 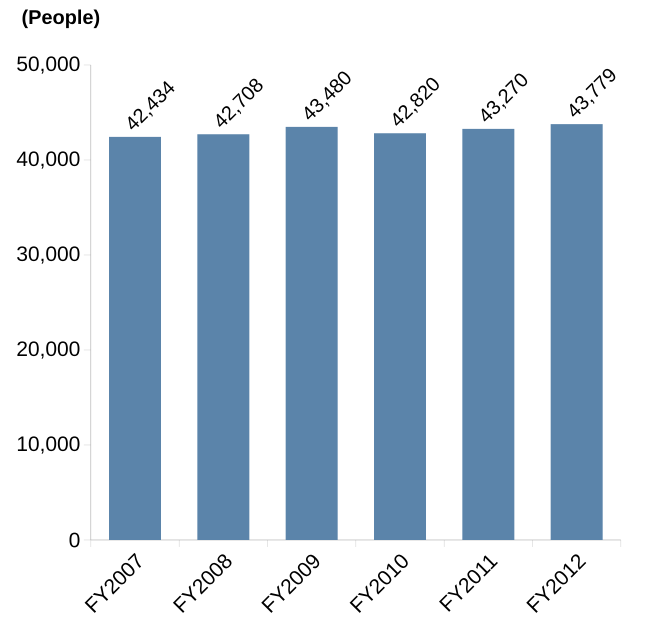 I want to click on y-axis-title: (People), so click(x=61, y=19).